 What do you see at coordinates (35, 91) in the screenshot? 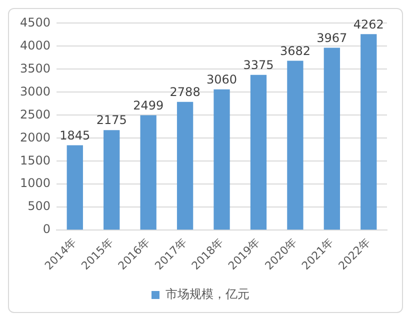
I see `y-tick-label: 3000` at bounding box center [35, 91].